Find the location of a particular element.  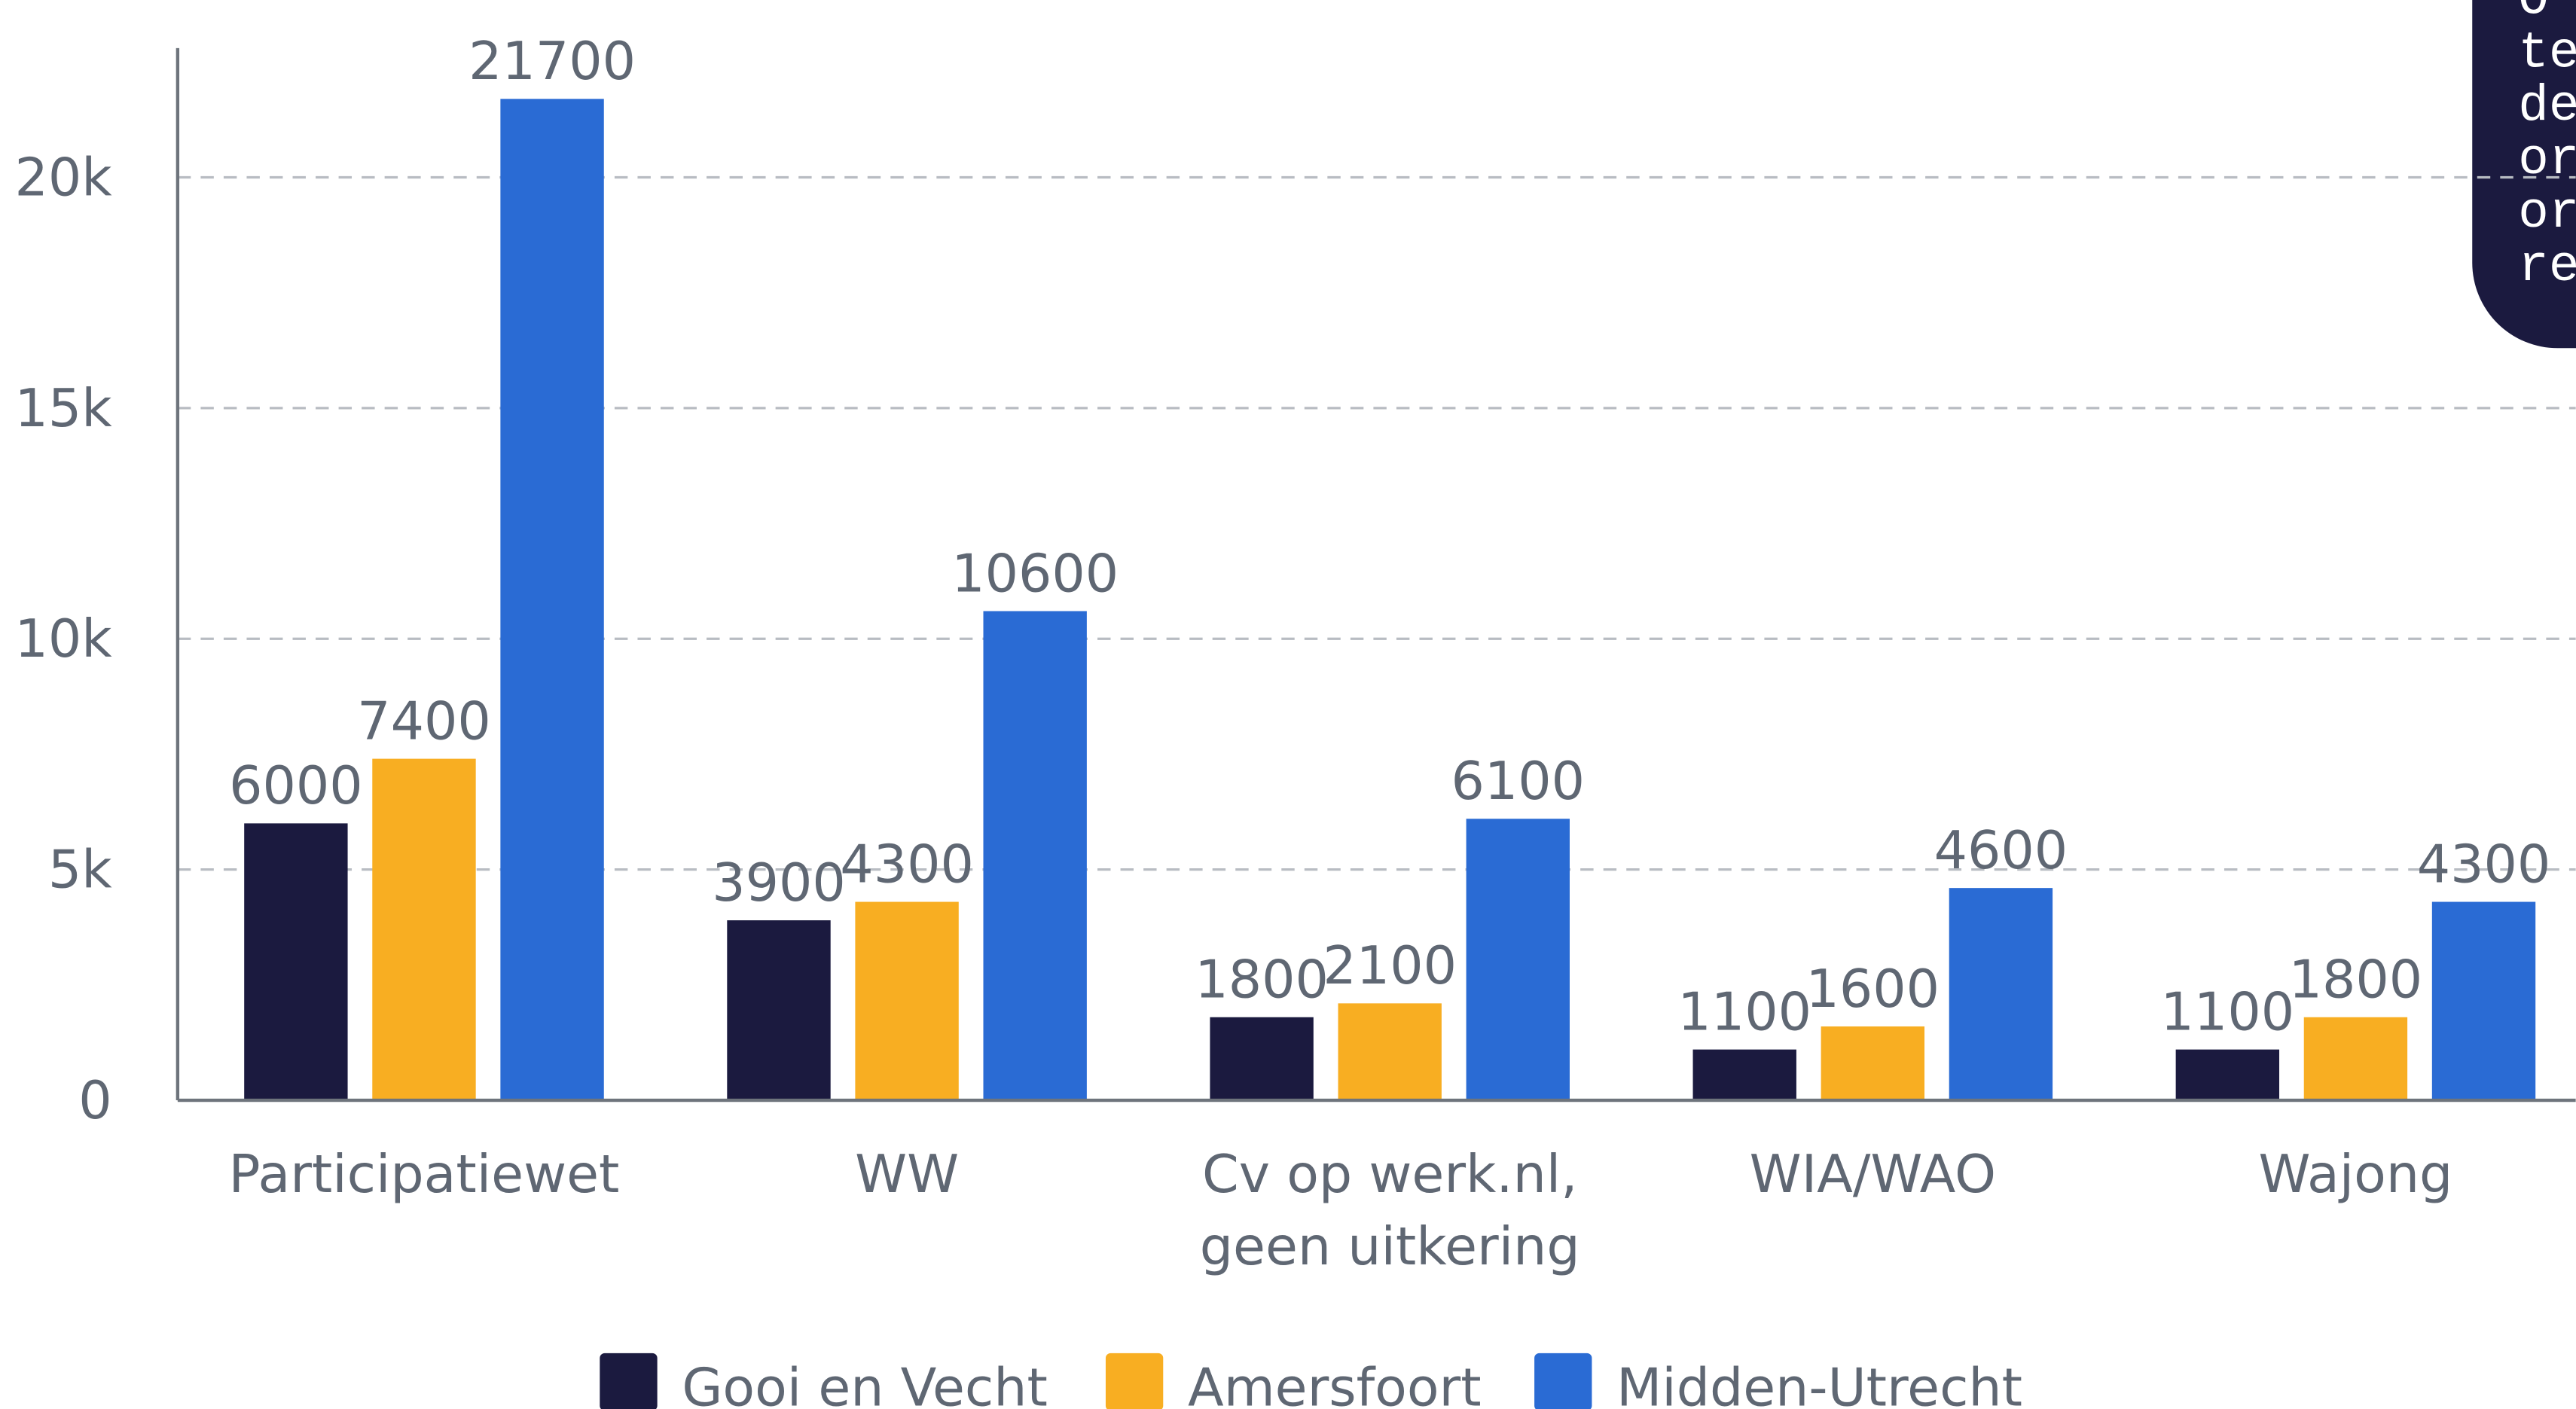

legend-label: Amersfoort is located at coordinates (1335, 1383).